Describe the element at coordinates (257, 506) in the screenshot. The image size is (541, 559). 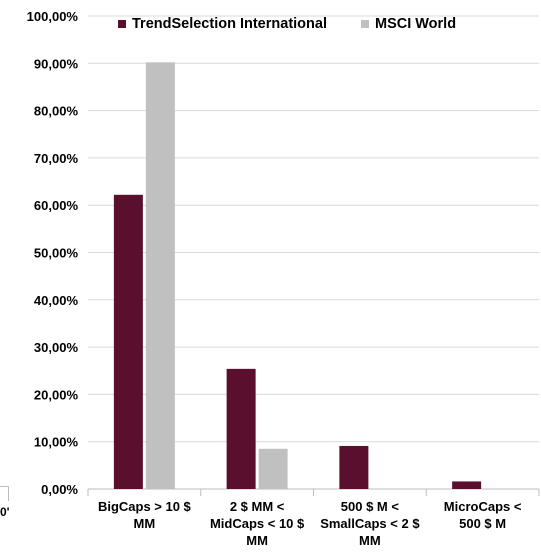
I see `x-tick-label: 2 $ MM <` at that location.